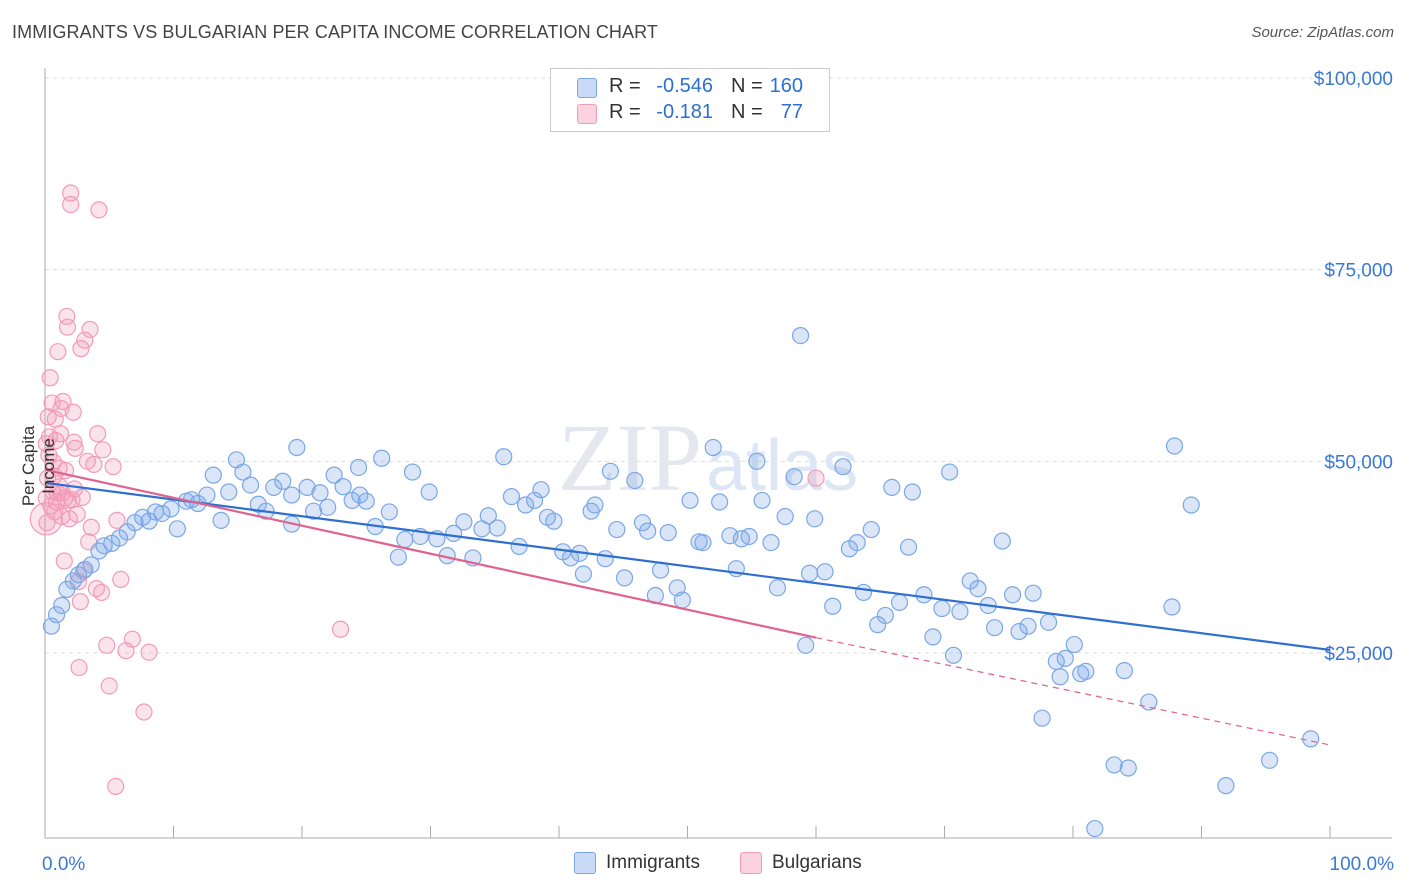  I want to click on legend-swatch-bulgarians, so click(587, 114).